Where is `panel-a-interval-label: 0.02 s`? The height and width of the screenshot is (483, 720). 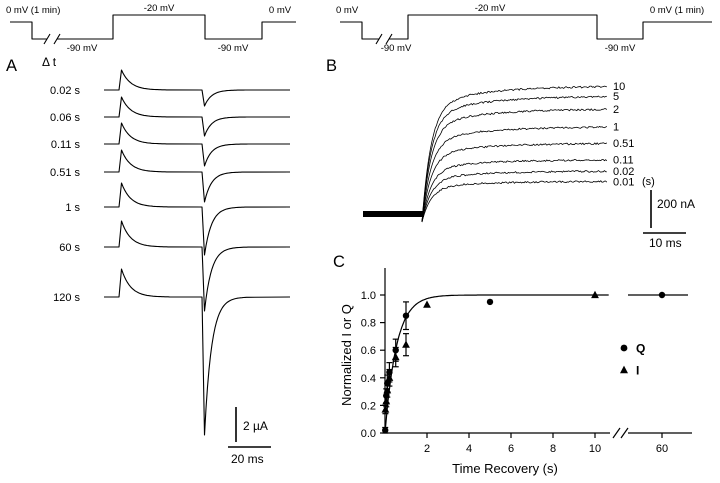 panel-a-interval-label: 0.02 s is located at coordinates (65, 91).